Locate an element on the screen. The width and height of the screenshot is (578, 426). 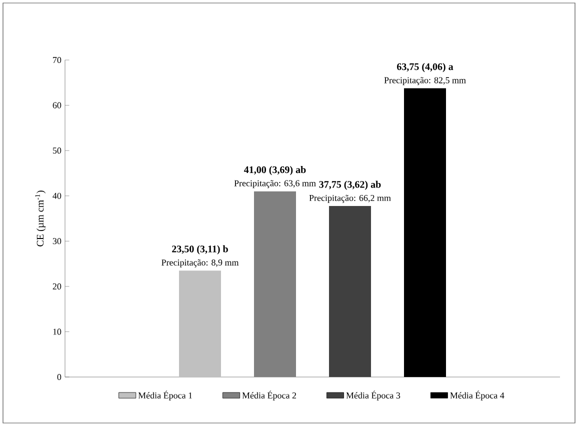
y-tick-label: 70 is located at coordinates (57, 60).